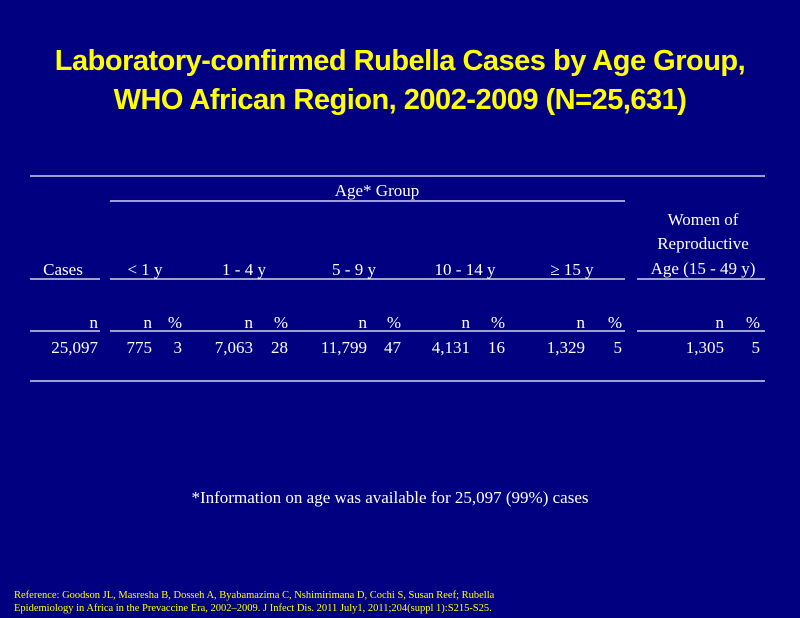 Image resolution: width=800 pixels, height=618 pixels. Describe the element at coordinates (279, 347) in the screenshot. I see `table-cell: 28` at that location.